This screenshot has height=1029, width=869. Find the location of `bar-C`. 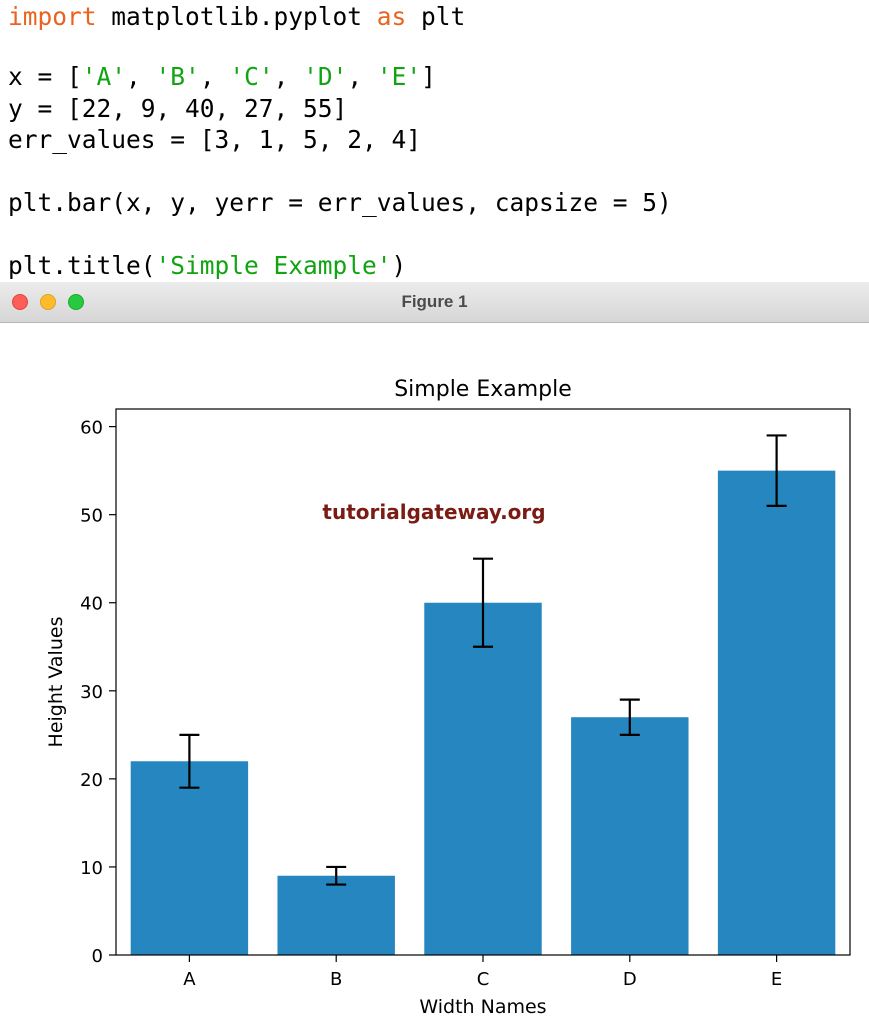

bar-C is located at coordinates (483, 778).